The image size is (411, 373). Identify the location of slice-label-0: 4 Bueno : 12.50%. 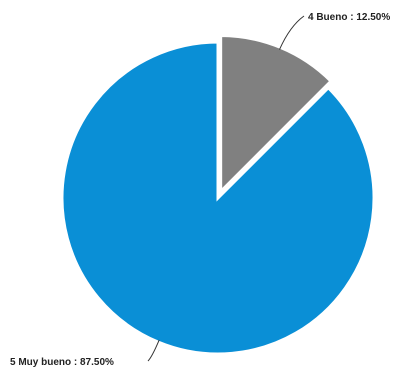
(349, 17).